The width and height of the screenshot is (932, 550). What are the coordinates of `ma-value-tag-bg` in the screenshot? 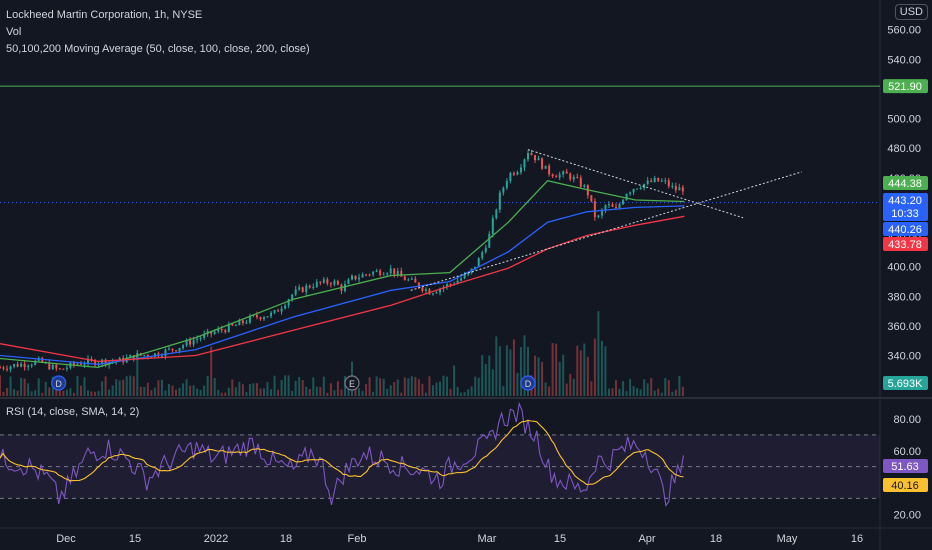 It's located at (905, 183).